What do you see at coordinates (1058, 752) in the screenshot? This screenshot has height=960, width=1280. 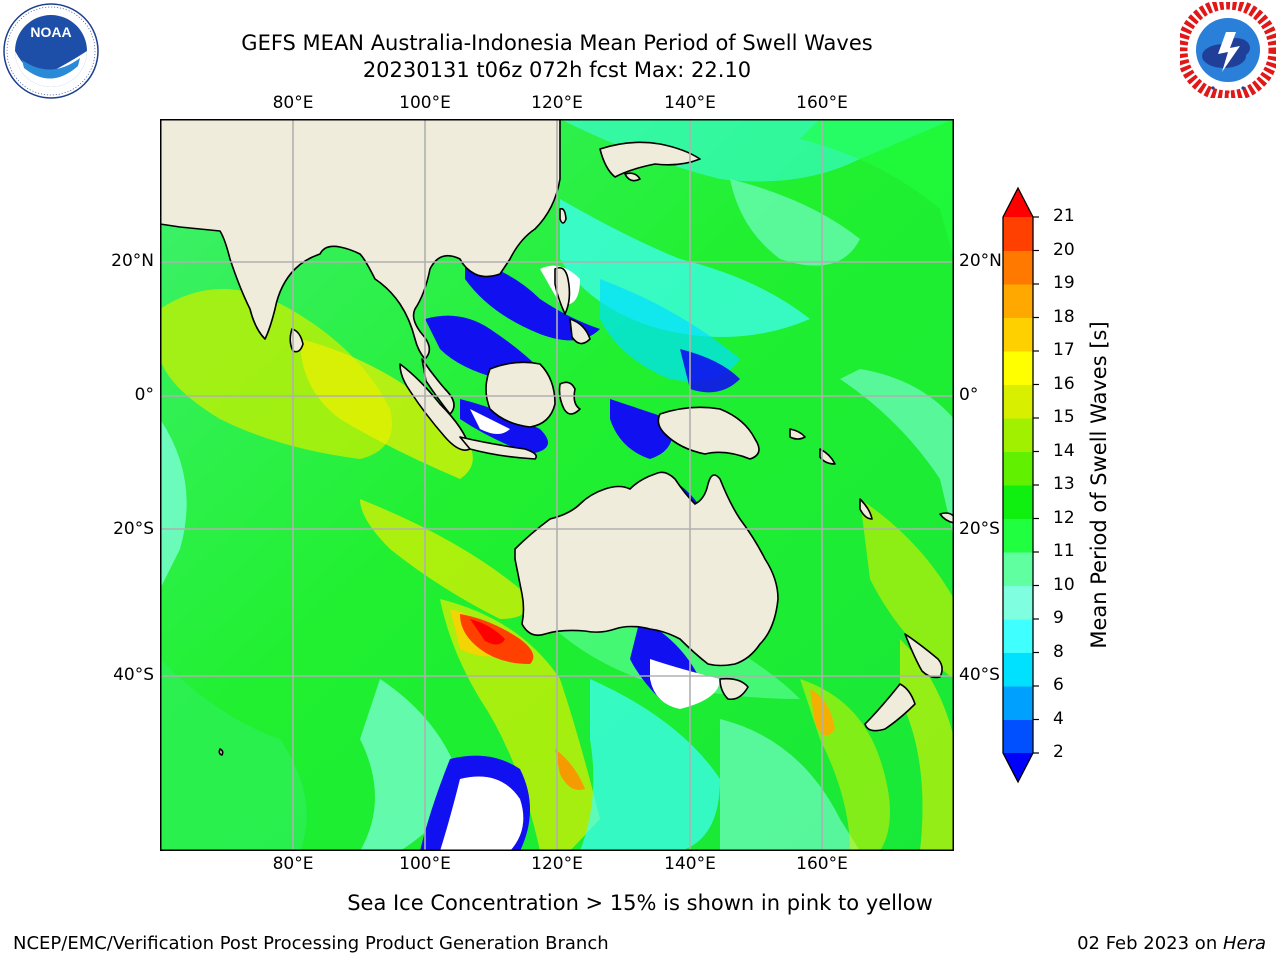 I see `colorbar-tick-label: 2` at bounding box center [1058, 752].